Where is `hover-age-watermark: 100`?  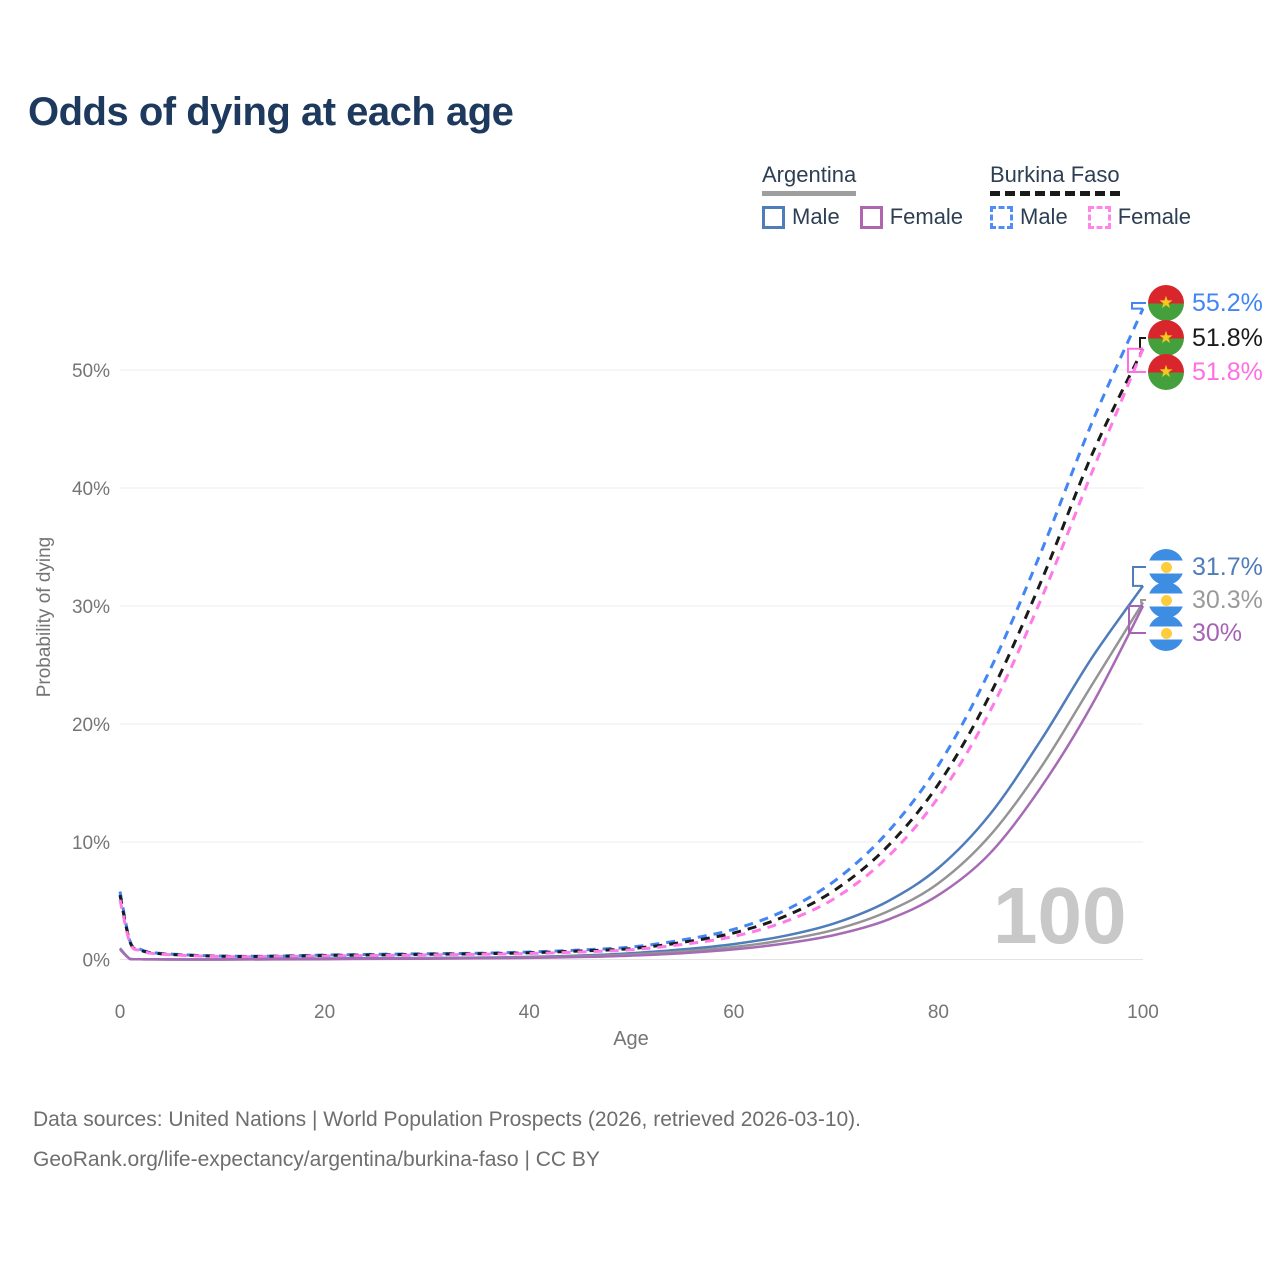 hover-age-watermark: 100 is located at coordinates (1060, 915).